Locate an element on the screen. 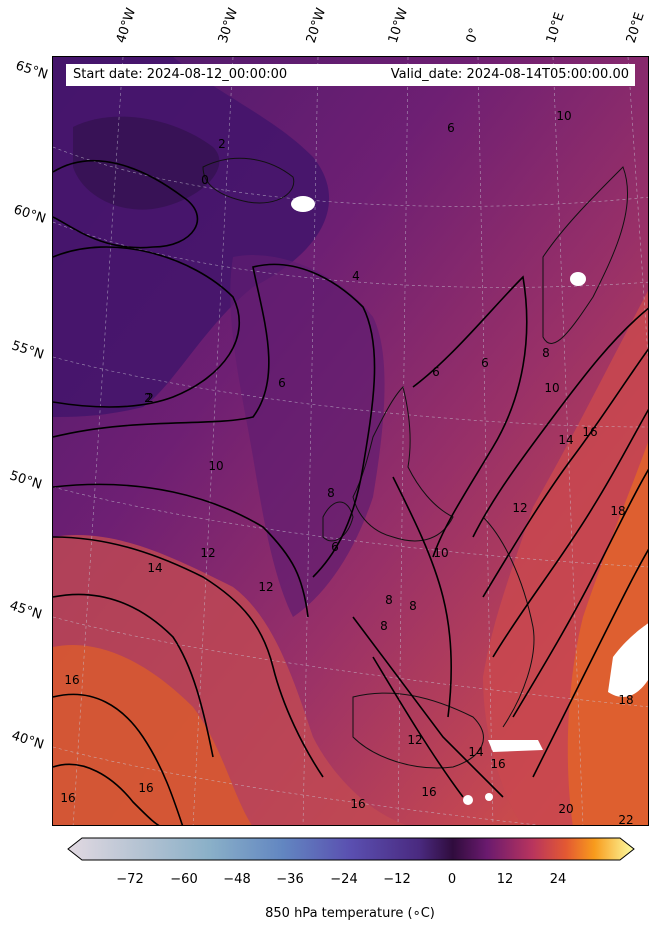  colorbar-tick: −60 is located at coordinates (184, 879).